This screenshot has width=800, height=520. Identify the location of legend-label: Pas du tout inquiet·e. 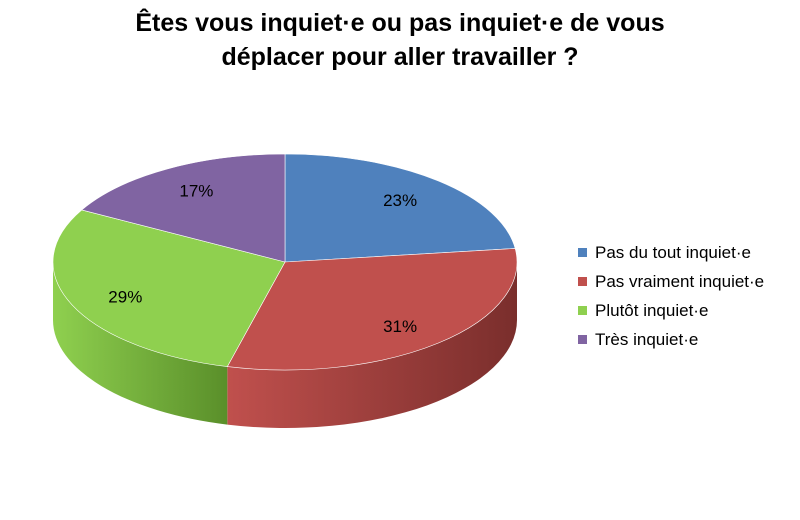
(673, 252).